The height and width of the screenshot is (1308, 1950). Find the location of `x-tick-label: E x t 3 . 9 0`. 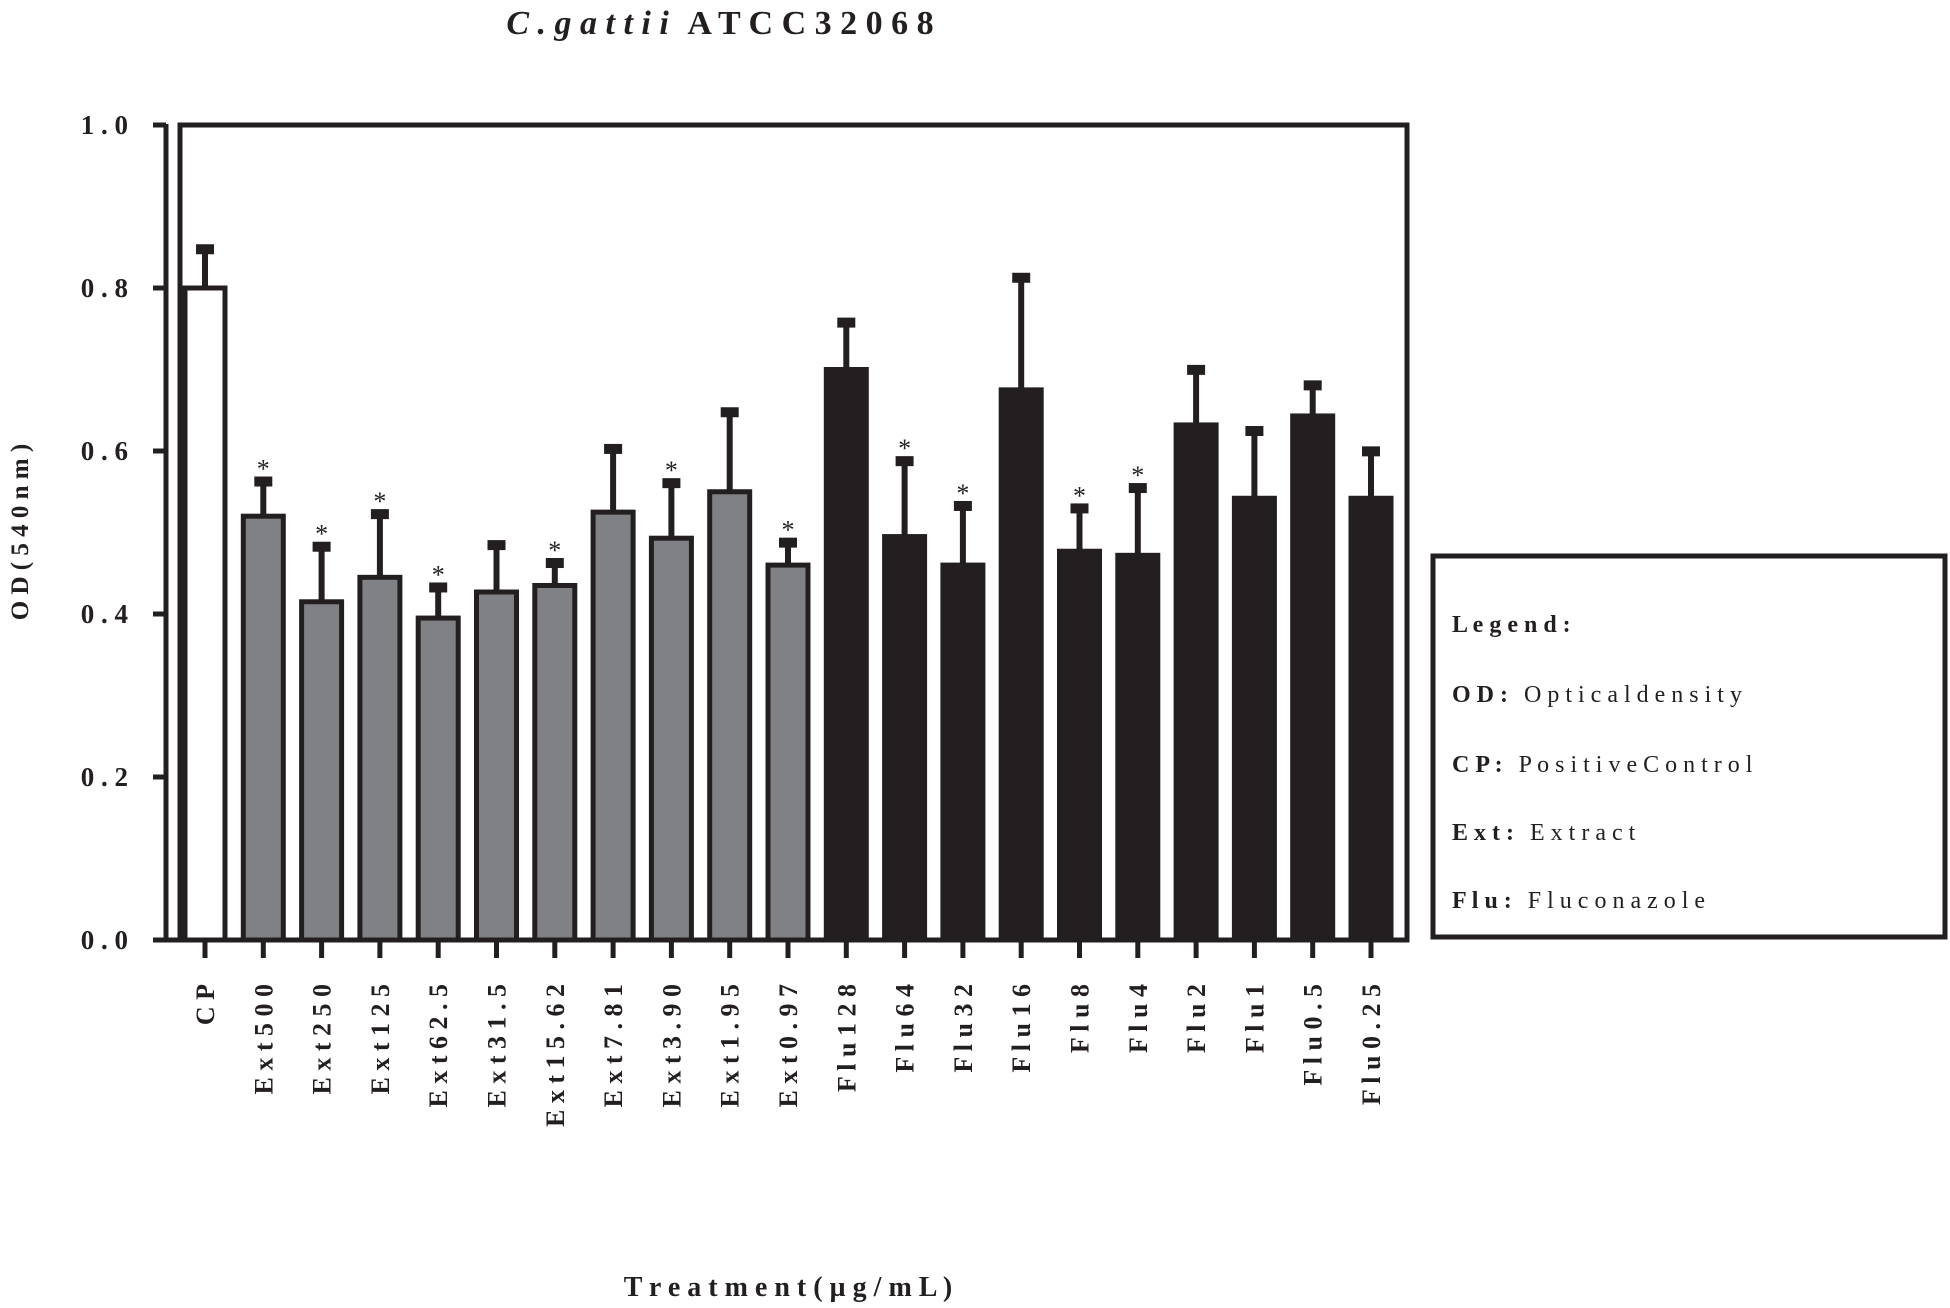

x-tick-label: E x t 3 . 9 0 is located at coordinates (671, 1046).